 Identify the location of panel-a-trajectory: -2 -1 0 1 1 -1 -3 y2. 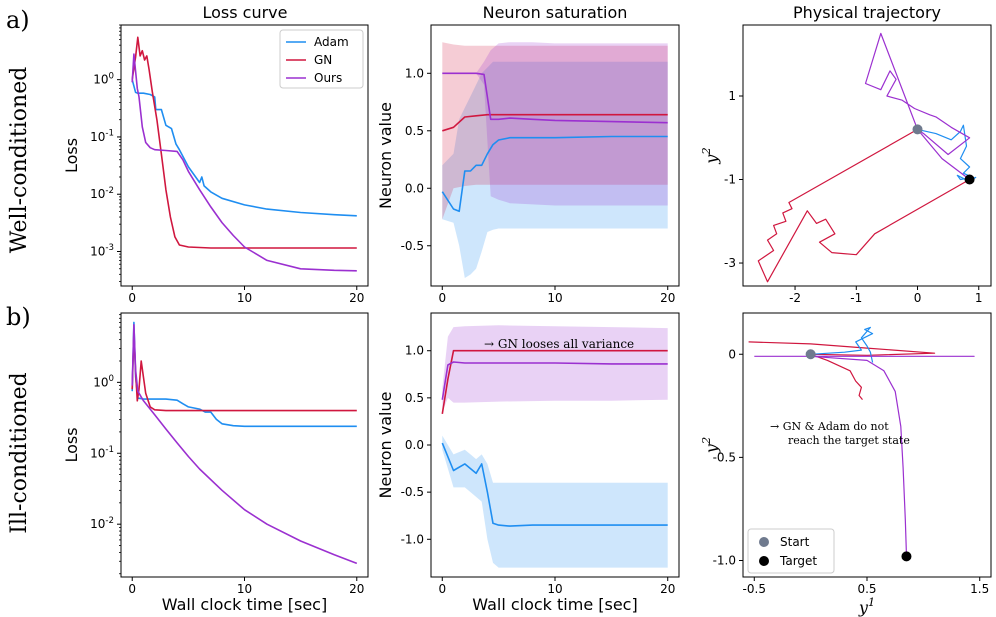
(845, 164).